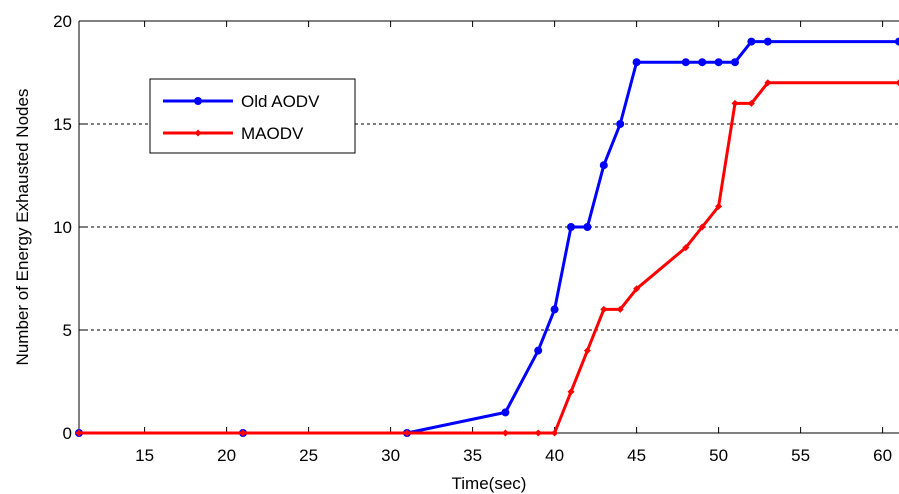 This screenshot has width=899, height=494. I want to click on x-tick-label-20: 20, so click(226, 455).